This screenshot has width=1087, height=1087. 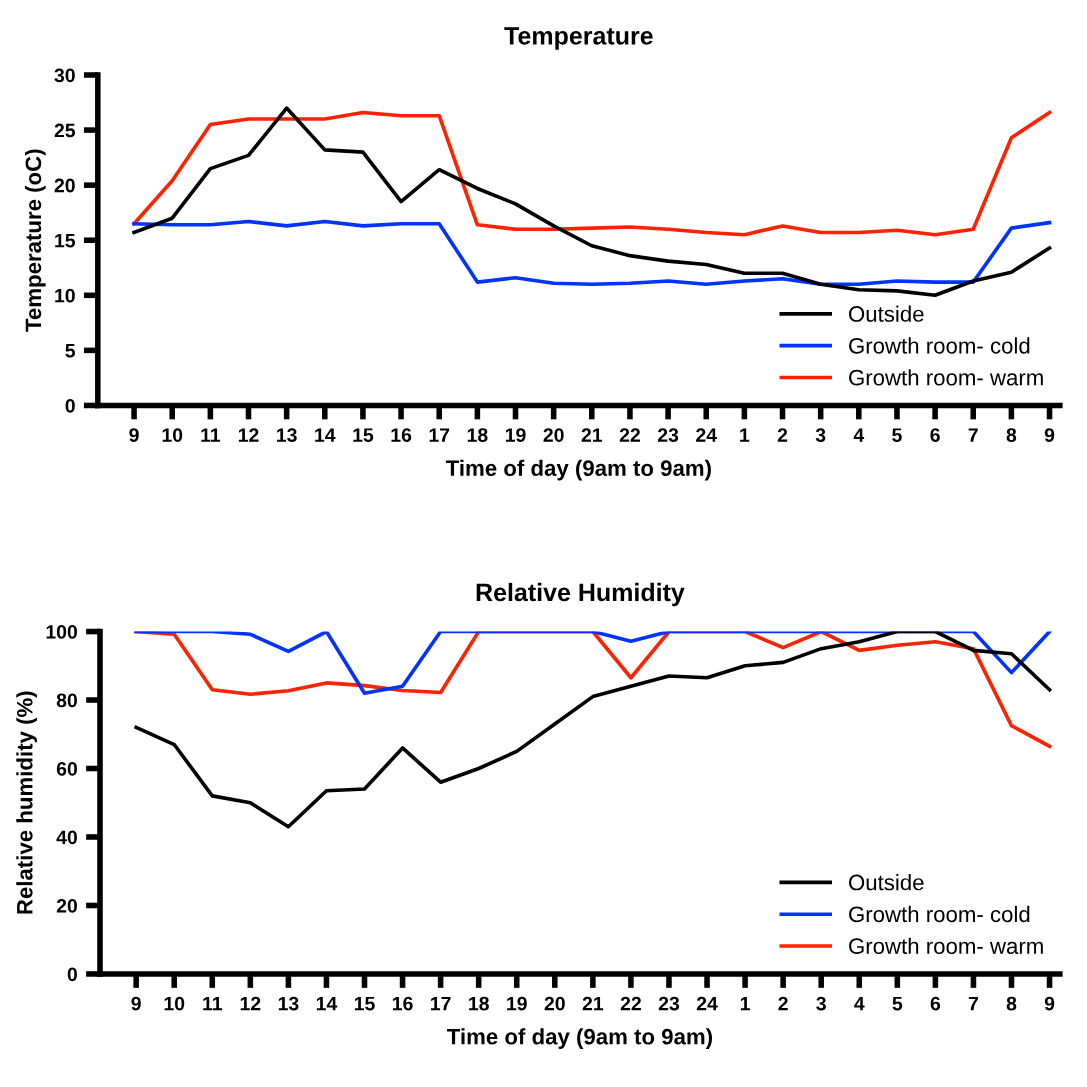 I want to click on y-tick-label: 30, so click(x=64, y=75).